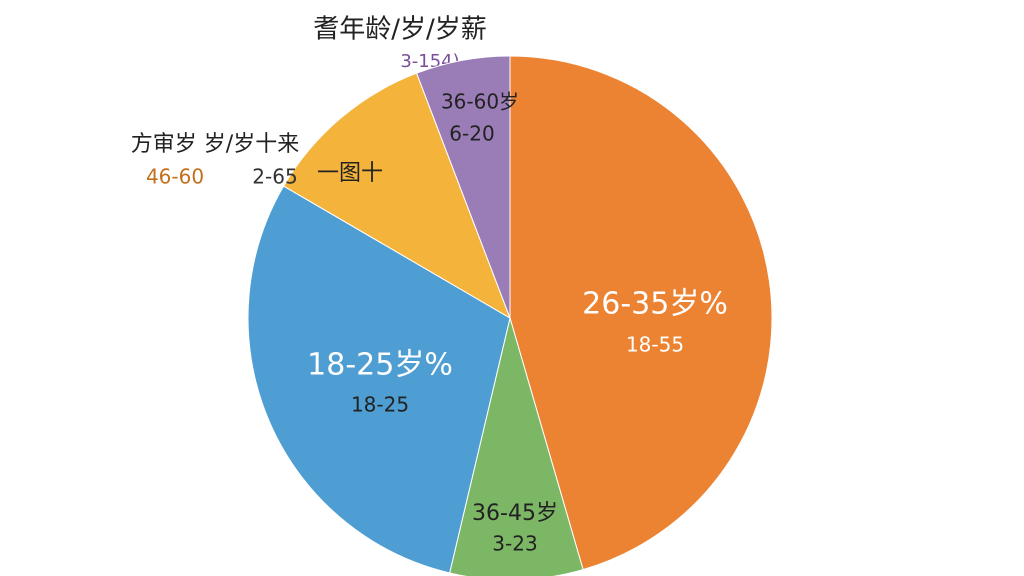 This screenshot has height=576, width=1024. Describe the element at coordinates (350, 173) in the screenshot. I see `annotation: 一图十` at that location.